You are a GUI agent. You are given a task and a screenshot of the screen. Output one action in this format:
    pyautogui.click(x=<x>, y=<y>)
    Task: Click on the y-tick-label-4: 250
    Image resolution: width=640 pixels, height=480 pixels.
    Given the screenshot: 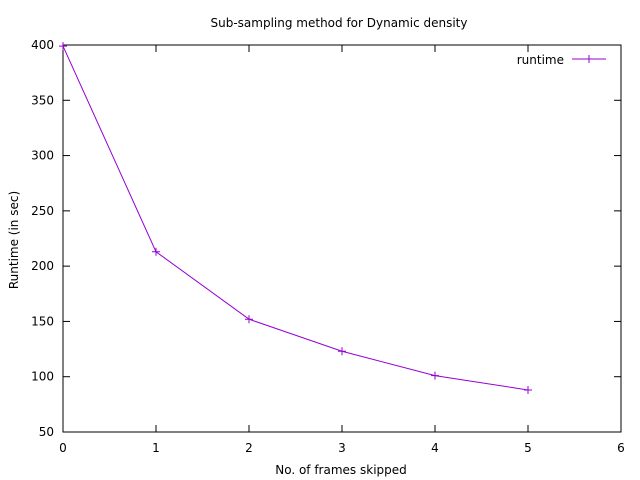 What is the action you would take?
    pyautogui.click(x=42, y=211)
    